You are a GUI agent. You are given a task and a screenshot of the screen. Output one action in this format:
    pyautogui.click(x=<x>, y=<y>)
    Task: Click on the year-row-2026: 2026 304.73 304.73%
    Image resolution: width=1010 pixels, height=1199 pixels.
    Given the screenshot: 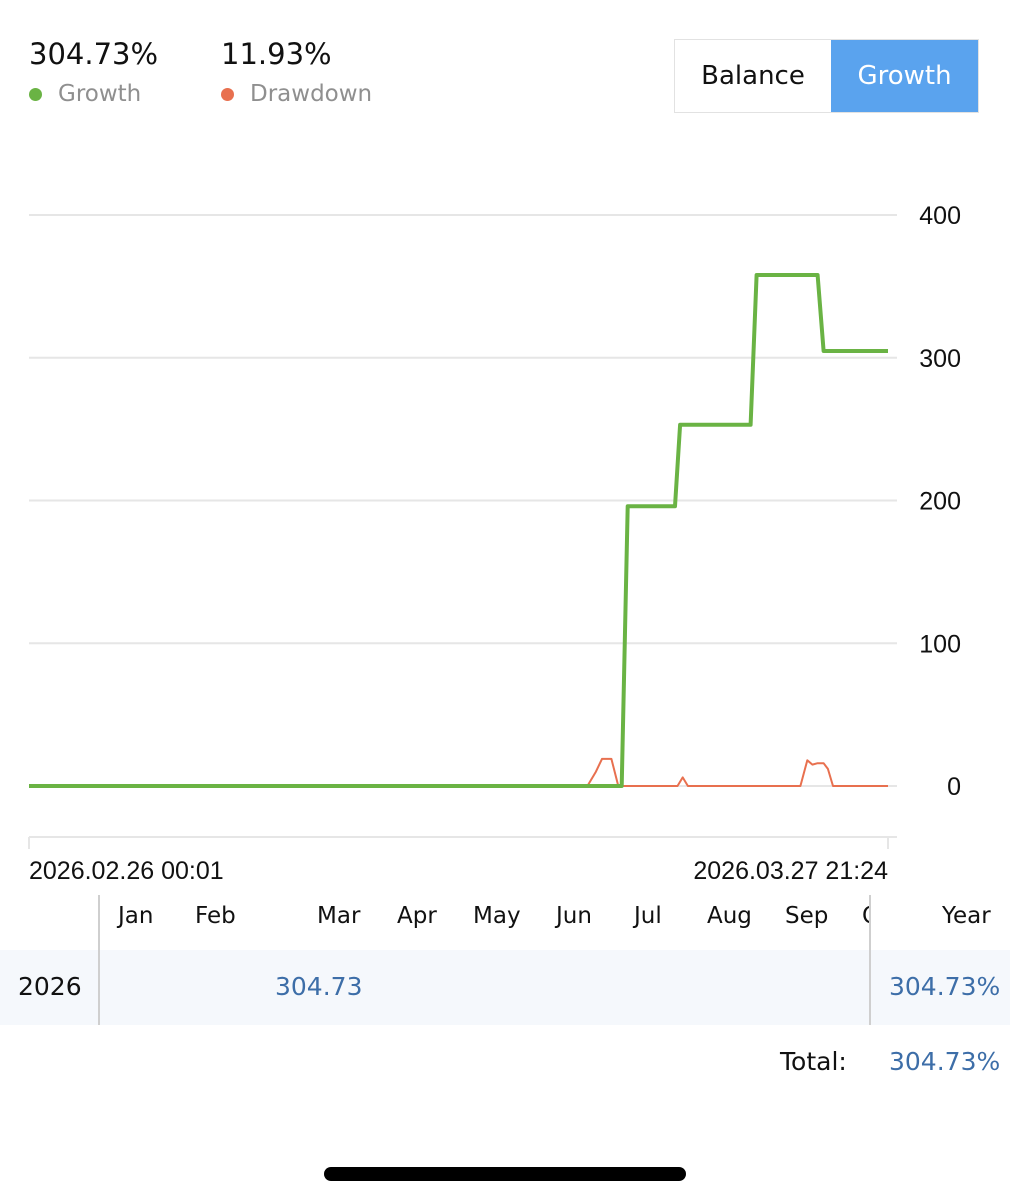 What is the action you would take?
    pyautogui.click(x=505, y=987)
    